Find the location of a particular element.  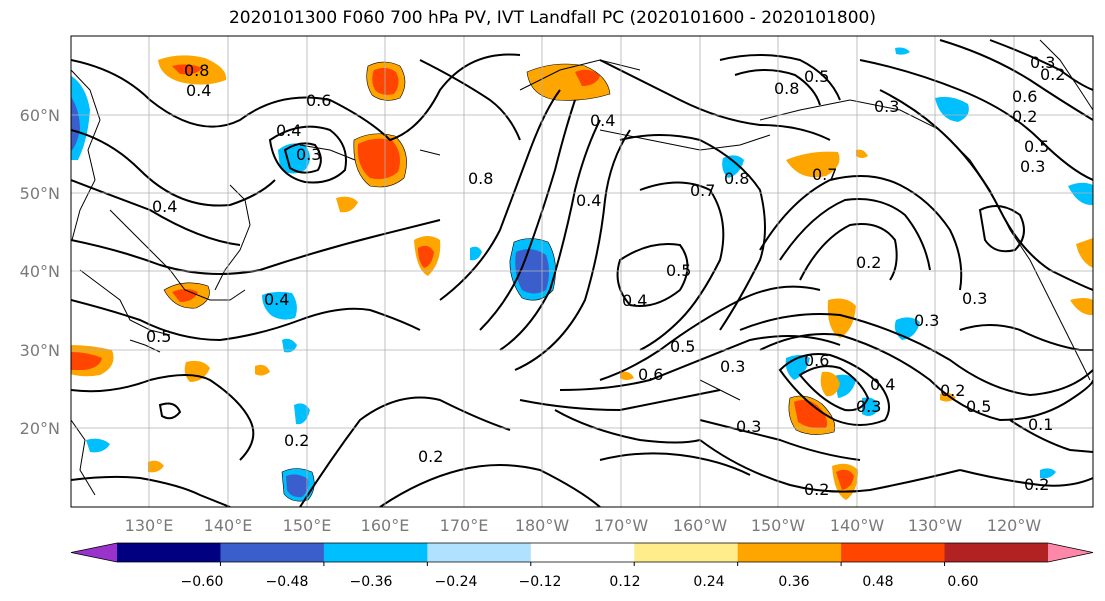

lon-label: 150°W is located at coordinates (778, 525).